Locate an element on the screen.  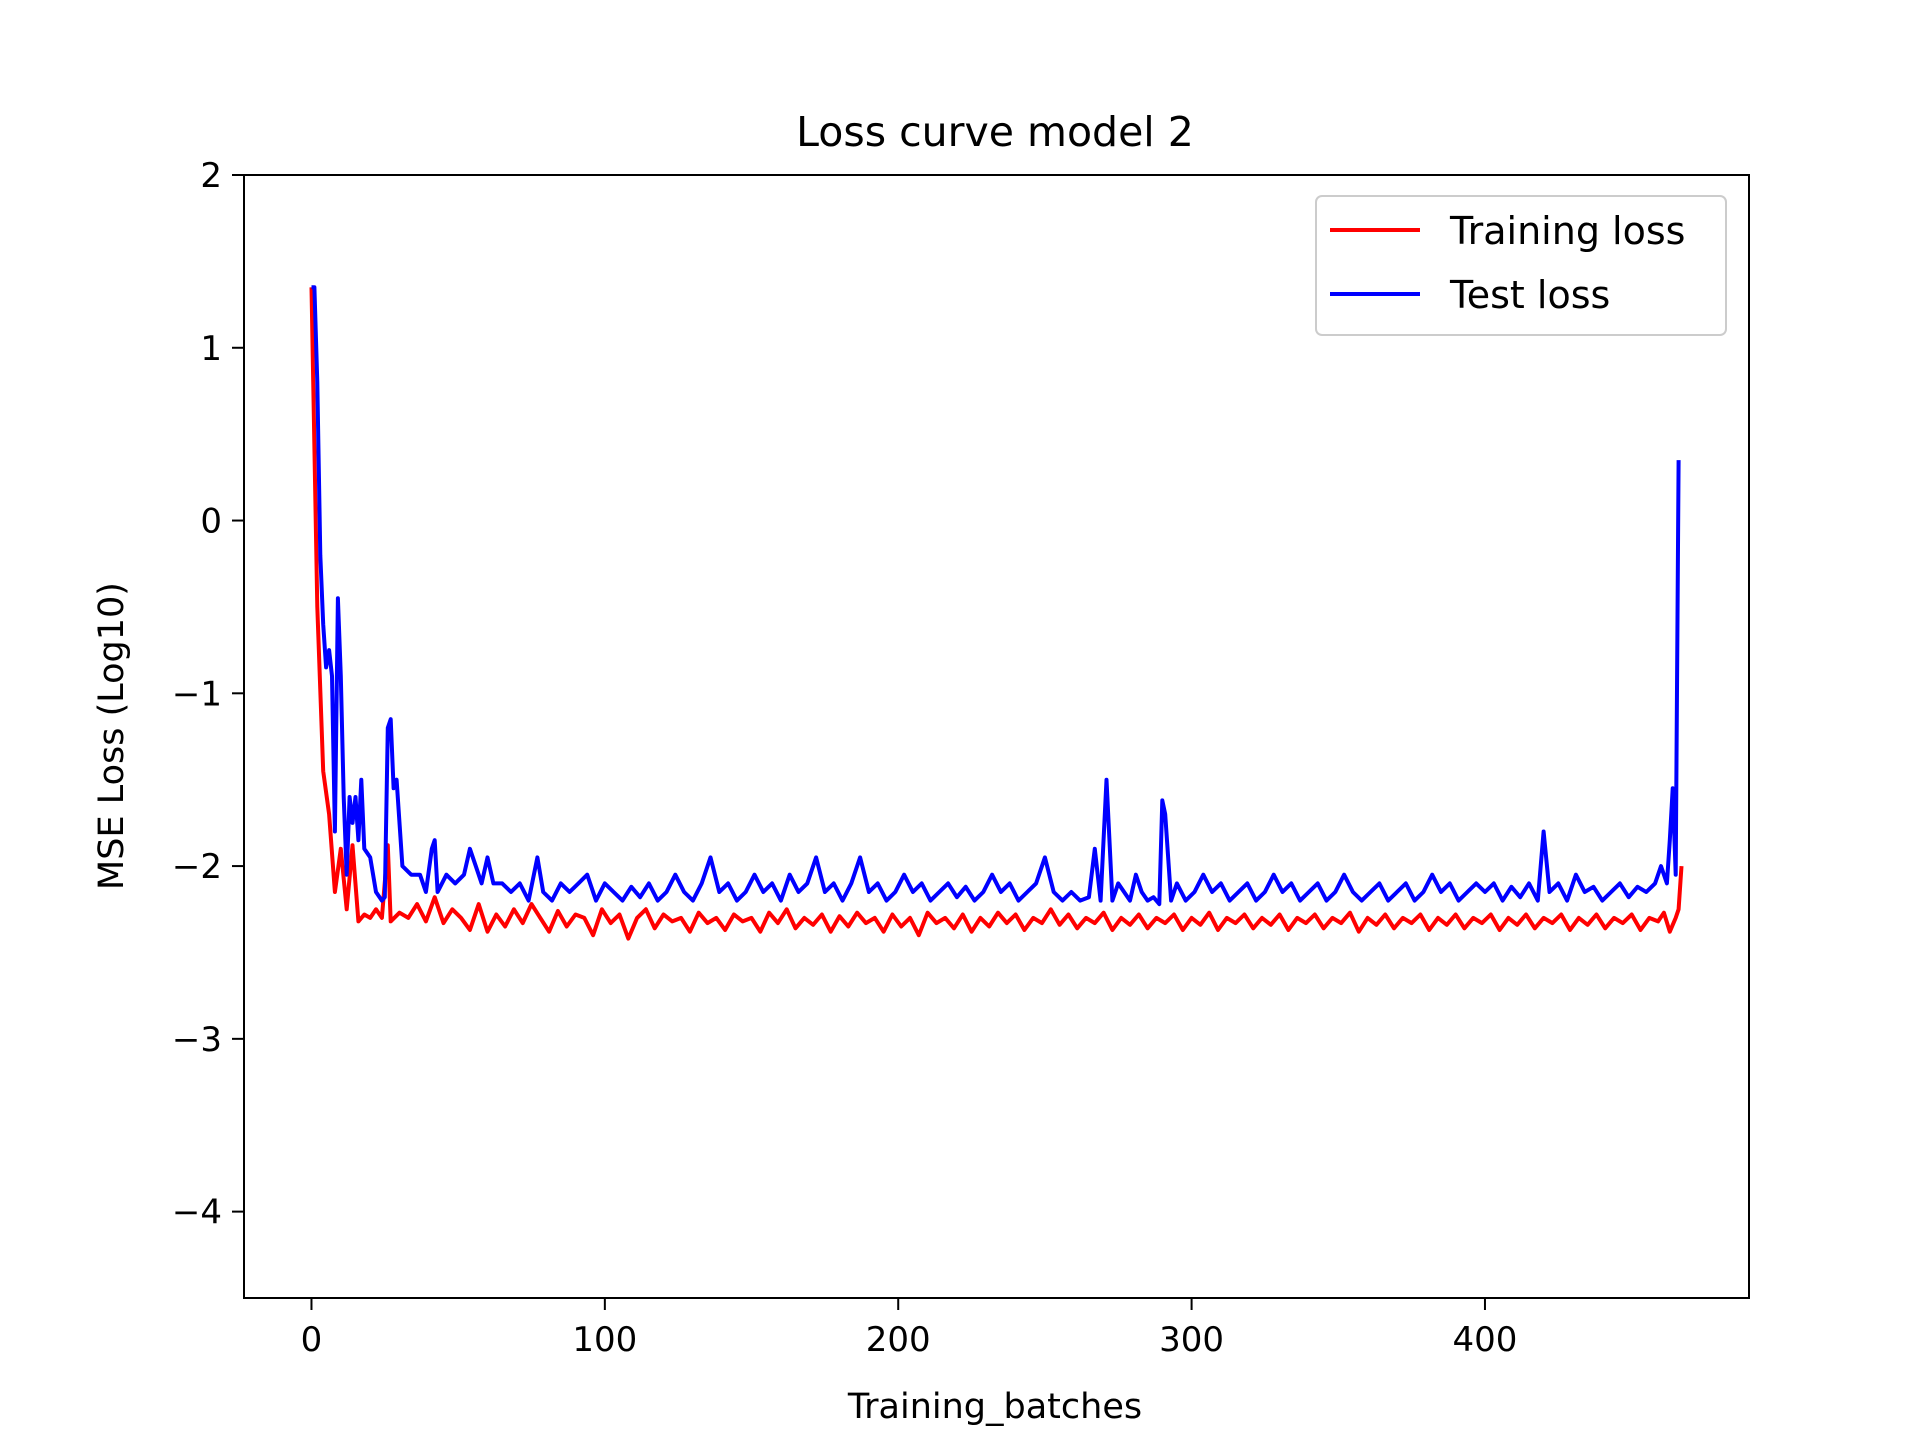
y-tick-label: −2 is located at coordinates (197, 867).